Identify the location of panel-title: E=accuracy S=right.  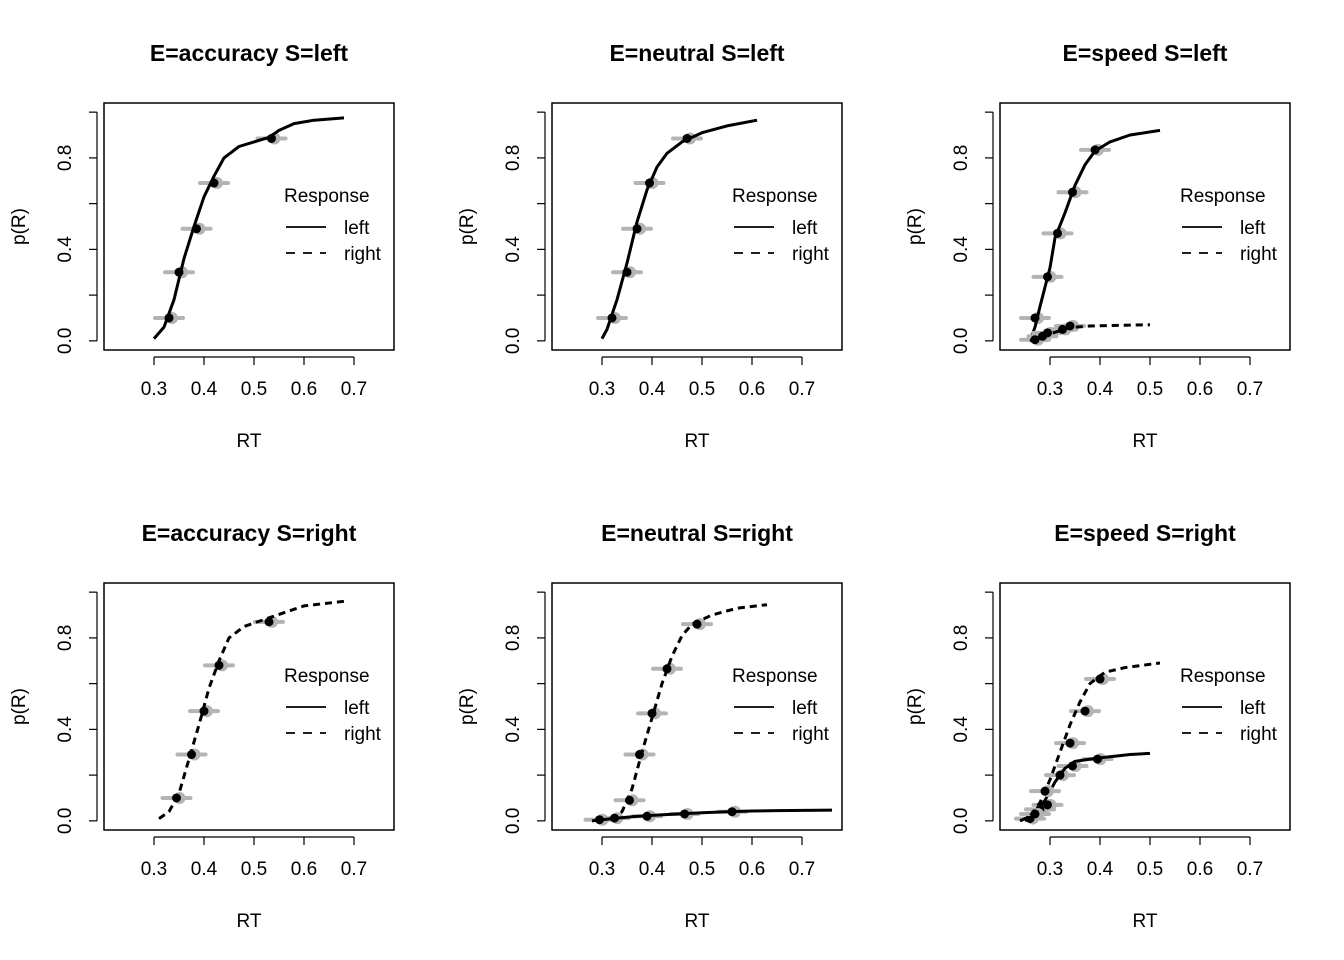
(249, 533).